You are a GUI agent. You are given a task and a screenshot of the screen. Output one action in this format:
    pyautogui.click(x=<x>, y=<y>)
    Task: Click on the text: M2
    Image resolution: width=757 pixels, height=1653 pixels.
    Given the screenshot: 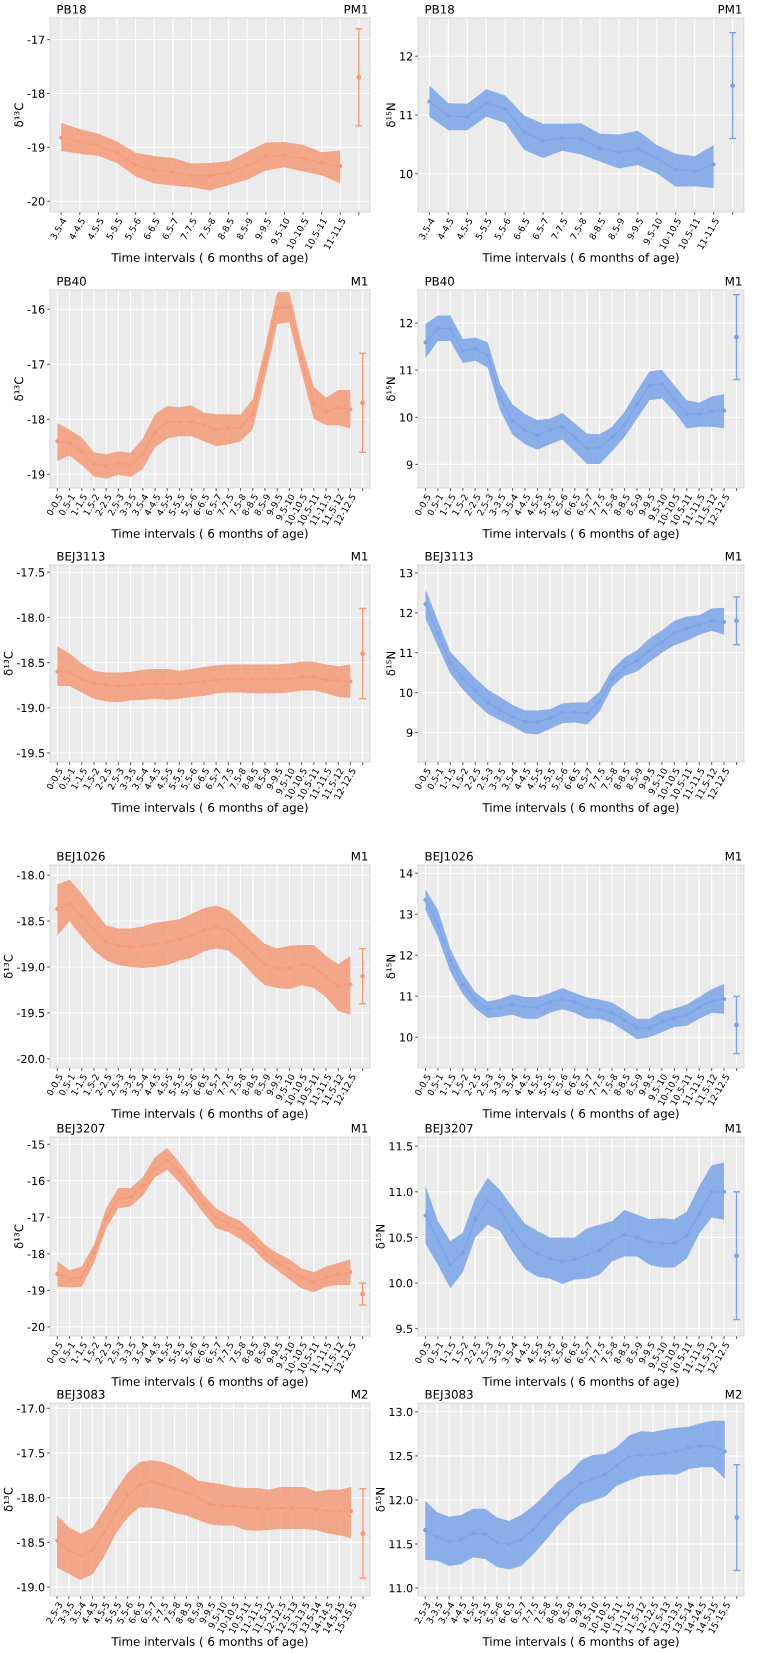 What is the action you would take?
    pyautogui.click(x=733, y=1394)
    